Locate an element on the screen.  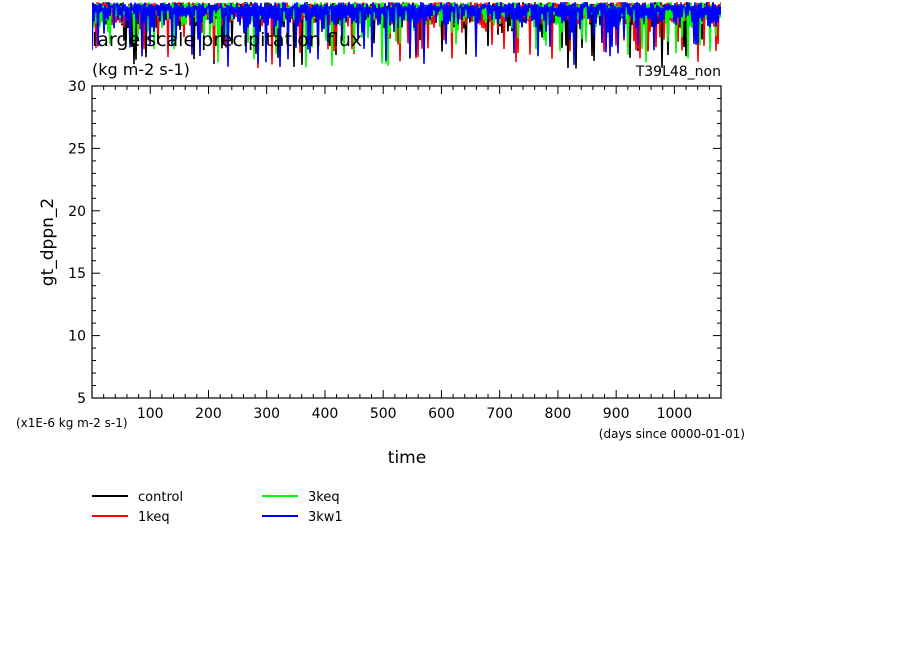
y-unit-note: (x1E-6 kg m-2 s-1) is located at coordinates (72, 423).